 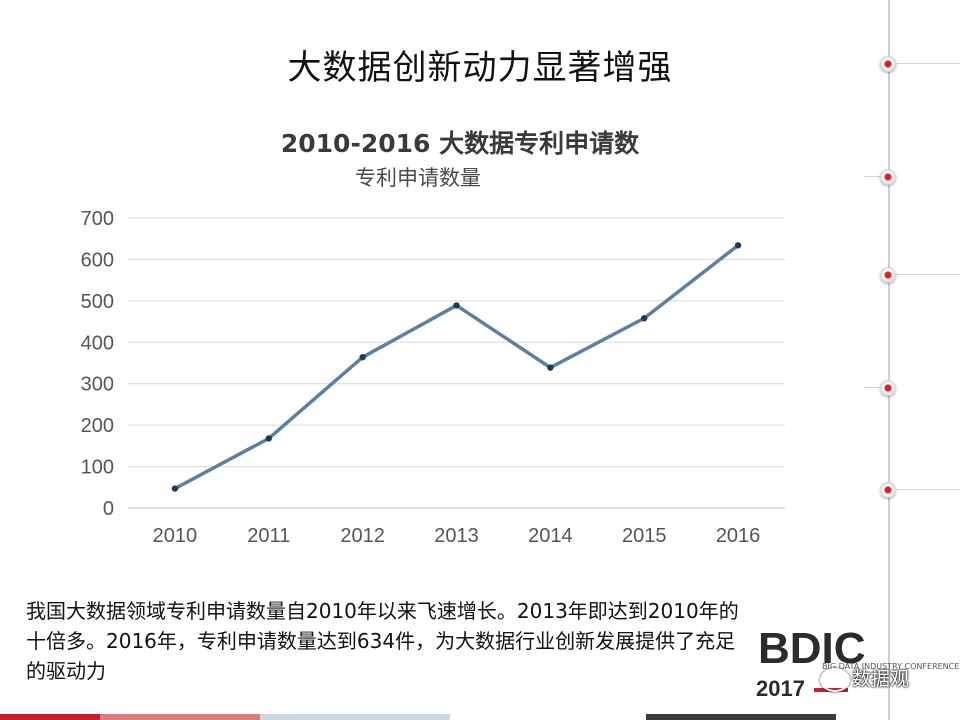 I want to click on y-tick-label: 600, so click(x=97, y=260).